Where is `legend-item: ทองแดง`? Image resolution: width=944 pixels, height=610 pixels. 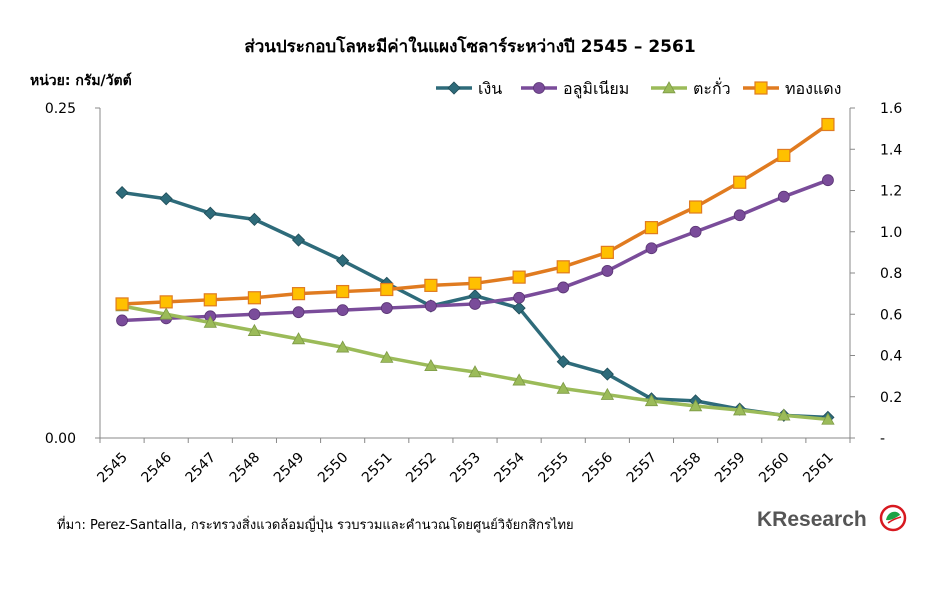
legend-item: ทองแดง is located at coordinates (792, 88).